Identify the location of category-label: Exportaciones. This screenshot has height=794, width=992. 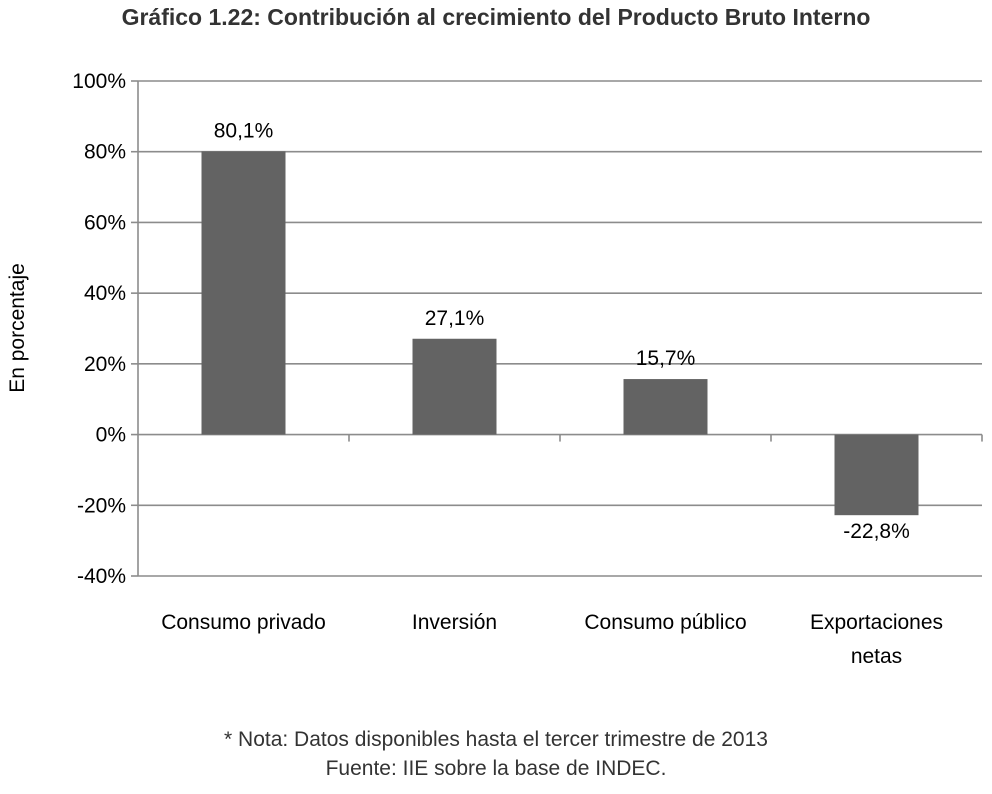
(876, 622).